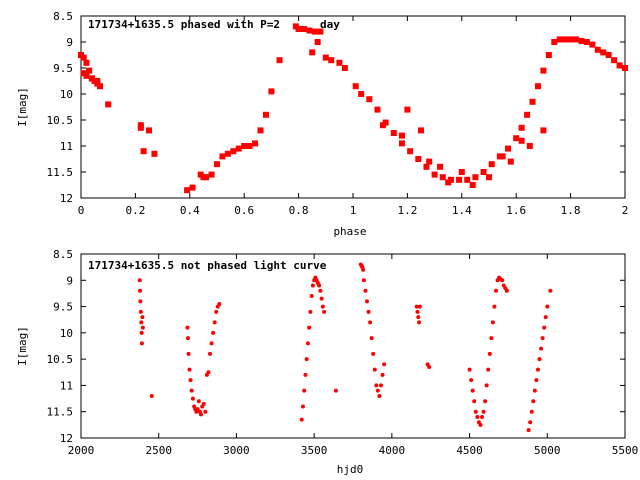 Image resolution: width=640 pixels, height=480 pixels. Describe the element at coordinates (349, 231) in the screenshot. I see `phased-x-axis-label: phase` at that location.